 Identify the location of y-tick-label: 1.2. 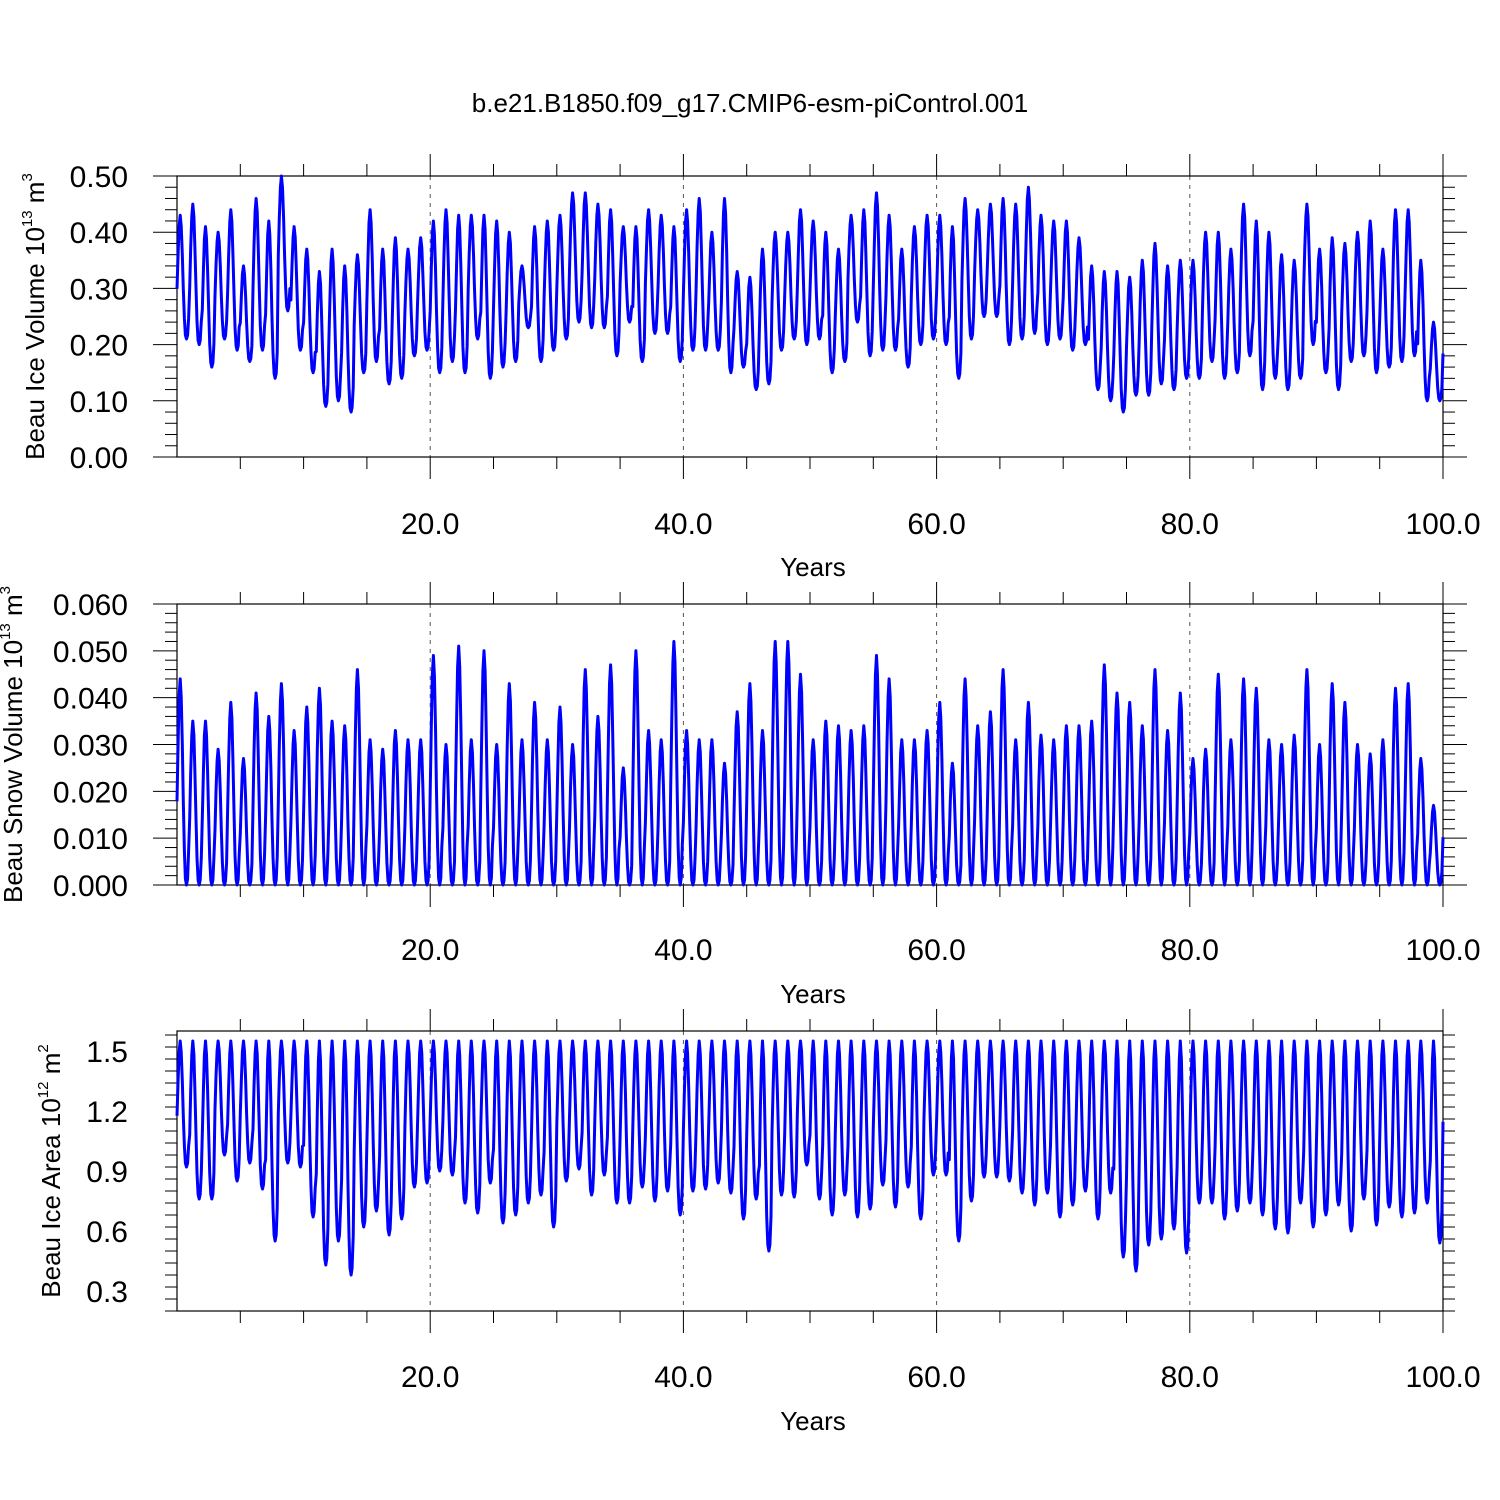
(107, 1112).